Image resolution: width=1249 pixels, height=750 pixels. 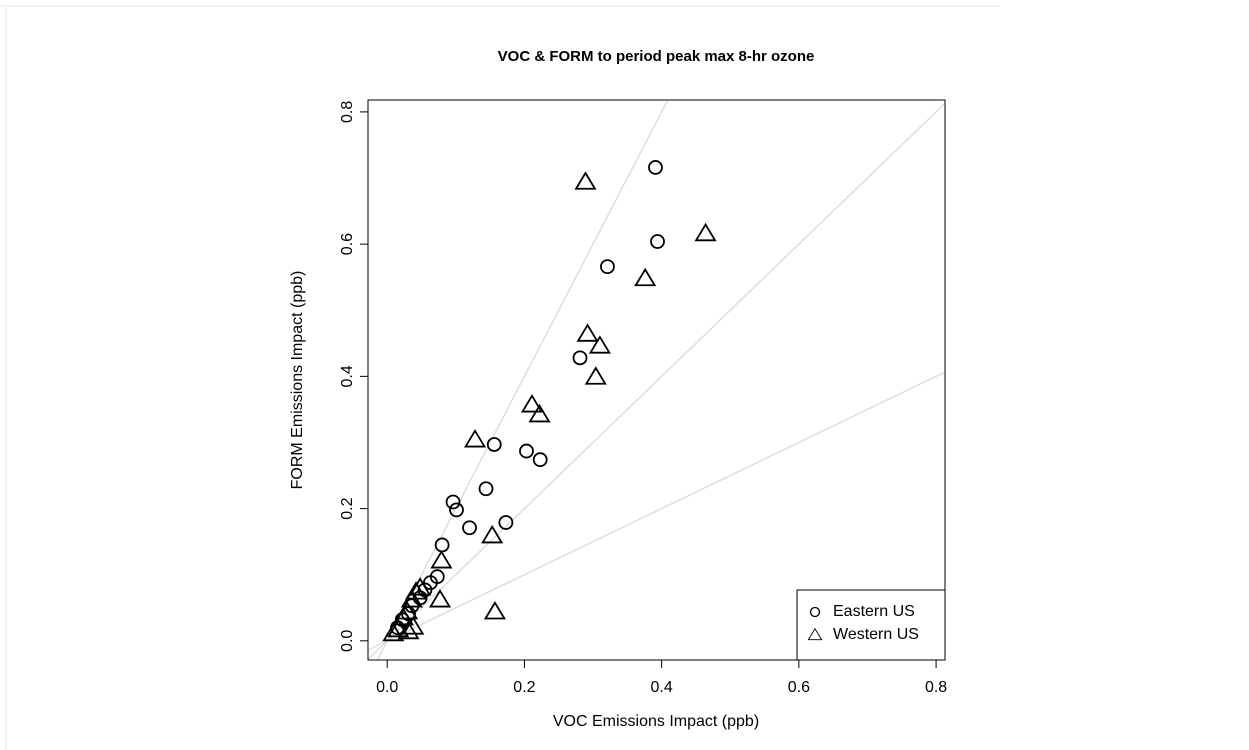 What do you see at coordinates (387, 687) in the screenshot?
I see `x-tick-label: 0.0` at bounding box center [387, 687].